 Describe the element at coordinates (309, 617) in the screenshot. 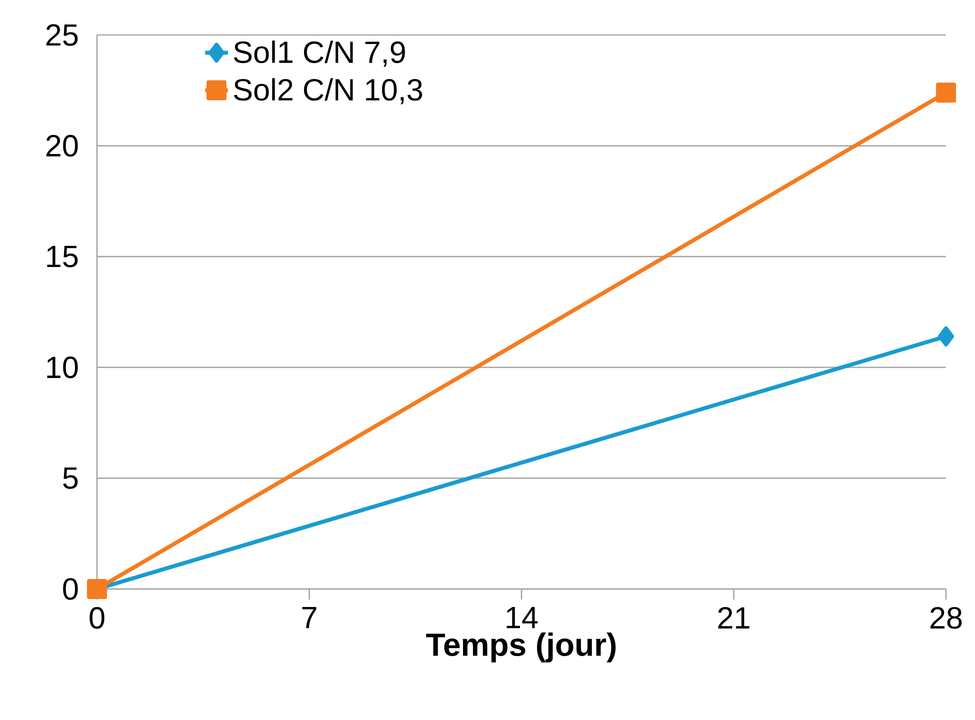

I see `x-tick-label: 7` at that location.